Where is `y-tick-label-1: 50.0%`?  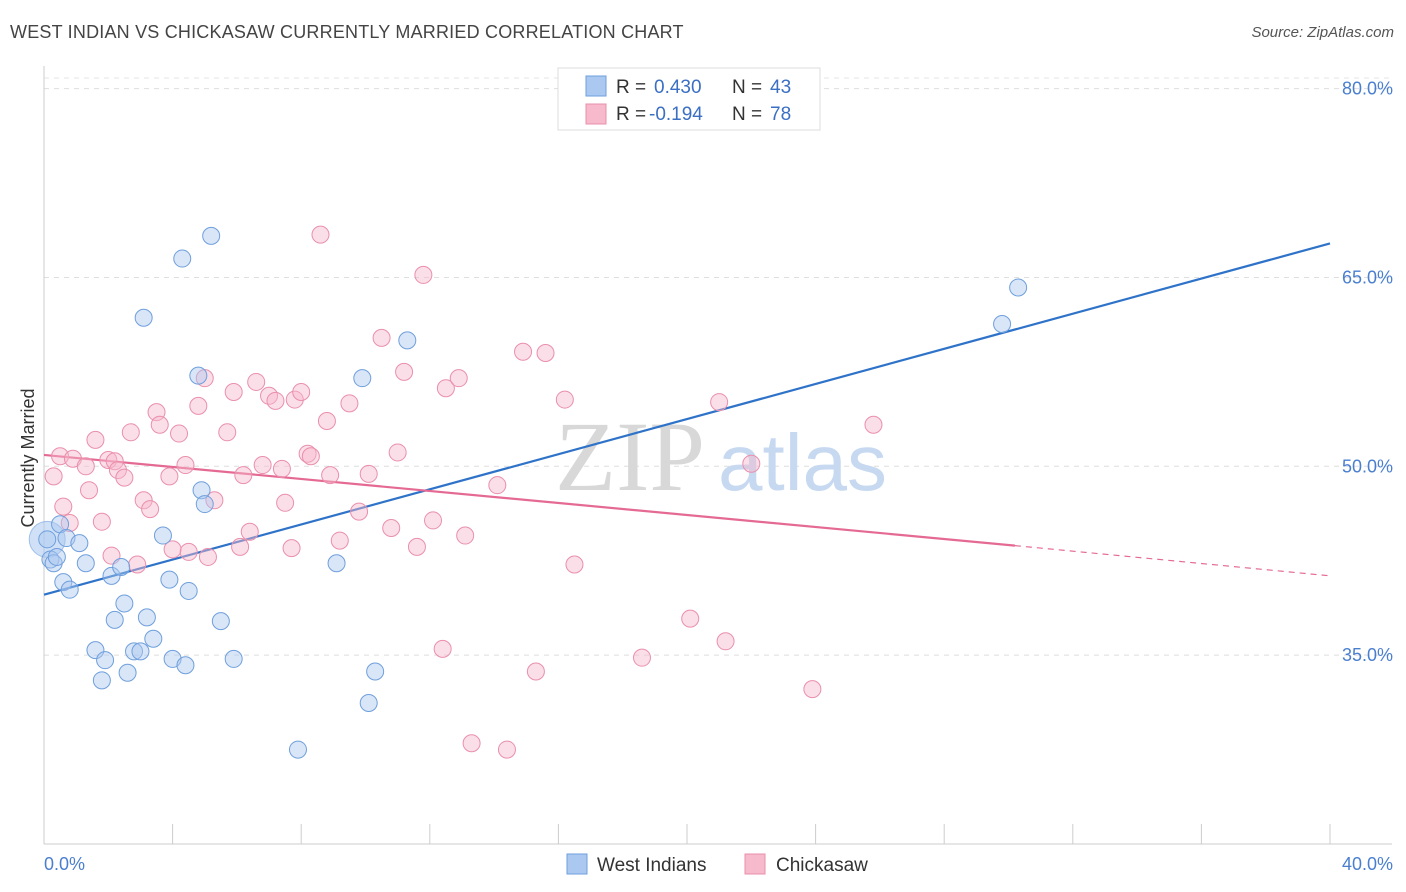
y-tick-label-1: 50.0% is located at coordinates (1367, 466).